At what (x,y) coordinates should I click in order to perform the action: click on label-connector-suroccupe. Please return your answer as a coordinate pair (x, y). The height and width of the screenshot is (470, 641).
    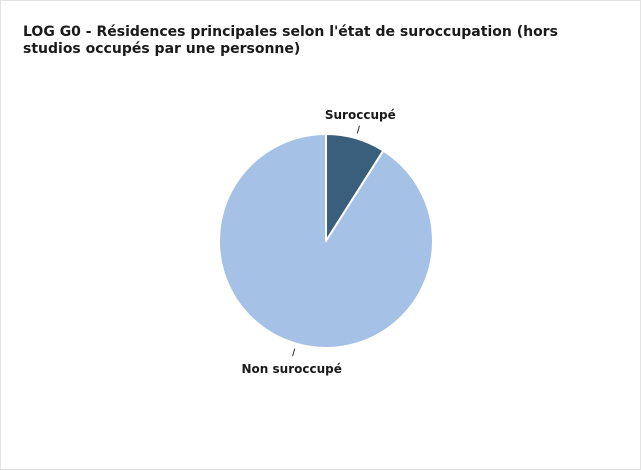
    Looking at the image, I should click on (358, 129).